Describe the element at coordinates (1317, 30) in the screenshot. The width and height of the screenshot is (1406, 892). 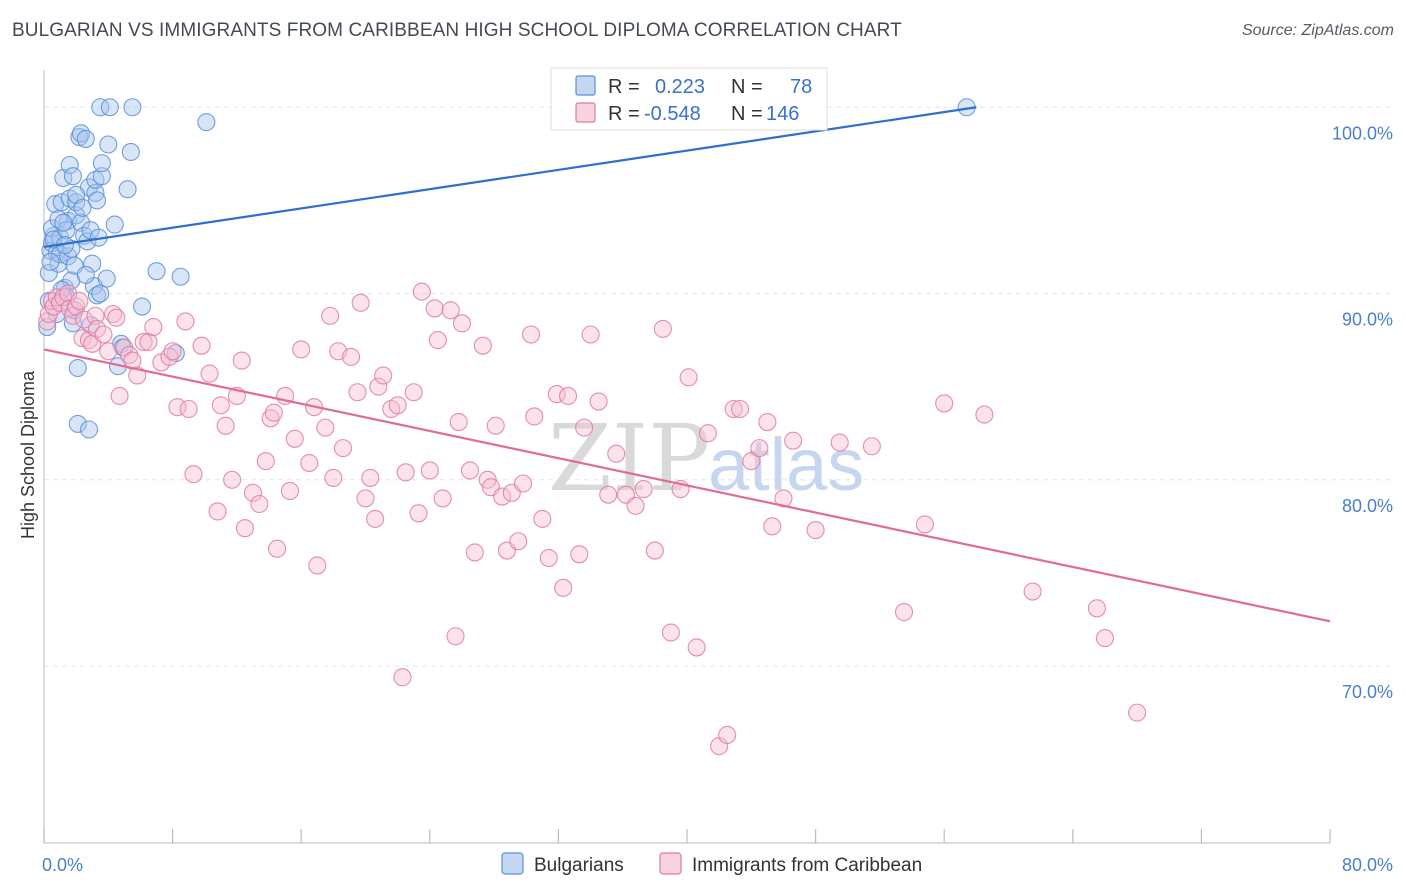
I see `chart-source: Source: ZipAtlas.com` at that location.